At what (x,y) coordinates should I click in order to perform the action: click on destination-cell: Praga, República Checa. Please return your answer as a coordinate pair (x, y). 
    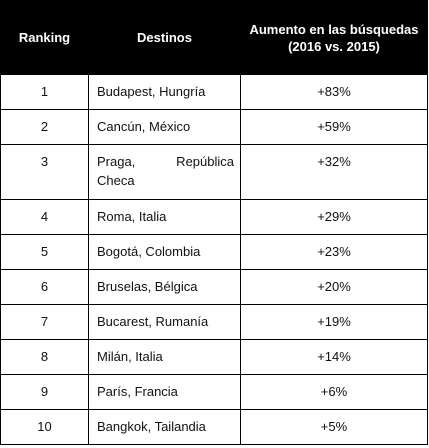
    Looking at the image, I should click on (164, 172).